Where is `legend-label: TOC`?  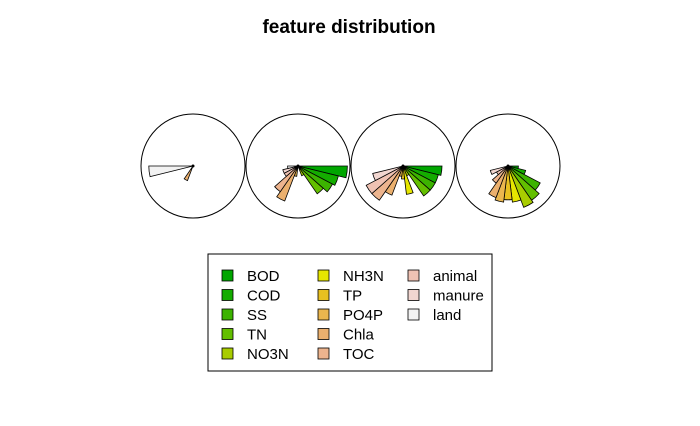
legend-label: TOC is located at coordinates (359, 354).